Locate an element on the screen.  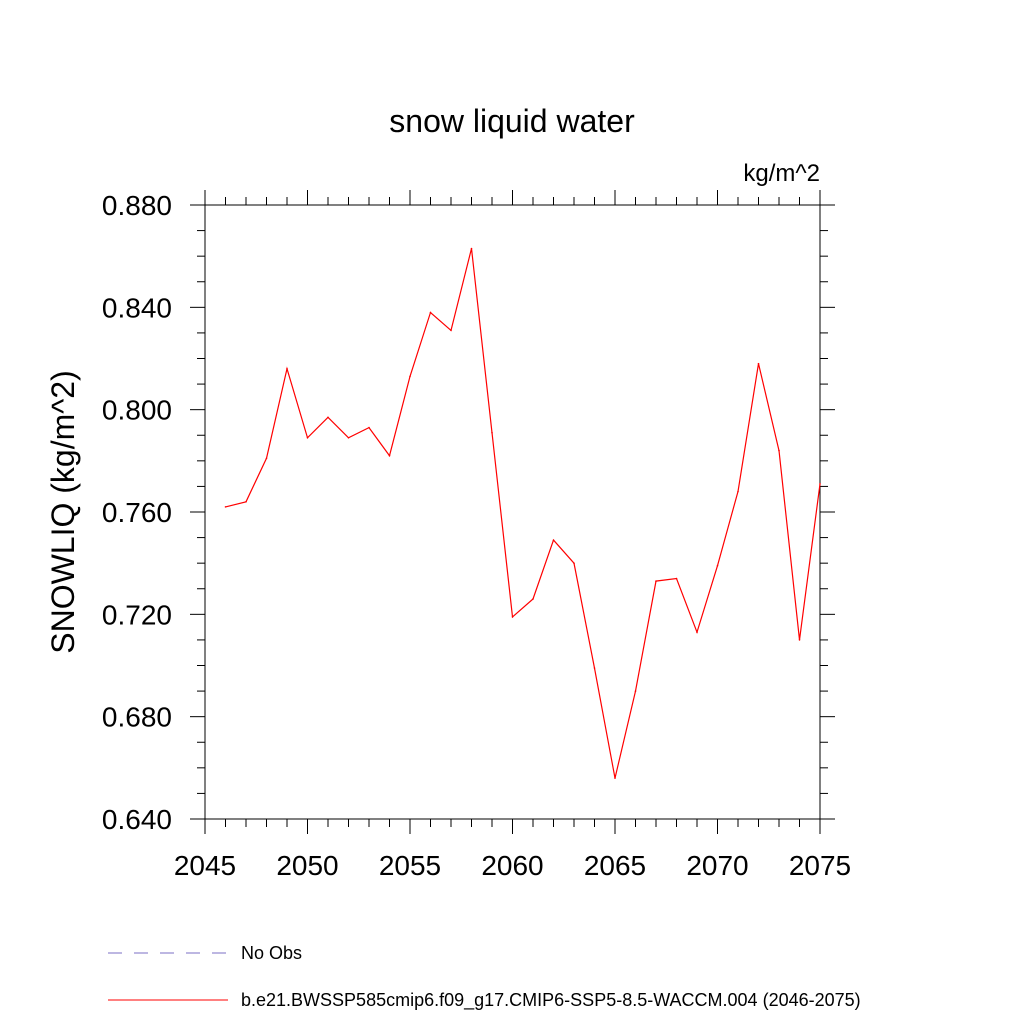
legend-label: No Obs is located at coordinates (271, 953).